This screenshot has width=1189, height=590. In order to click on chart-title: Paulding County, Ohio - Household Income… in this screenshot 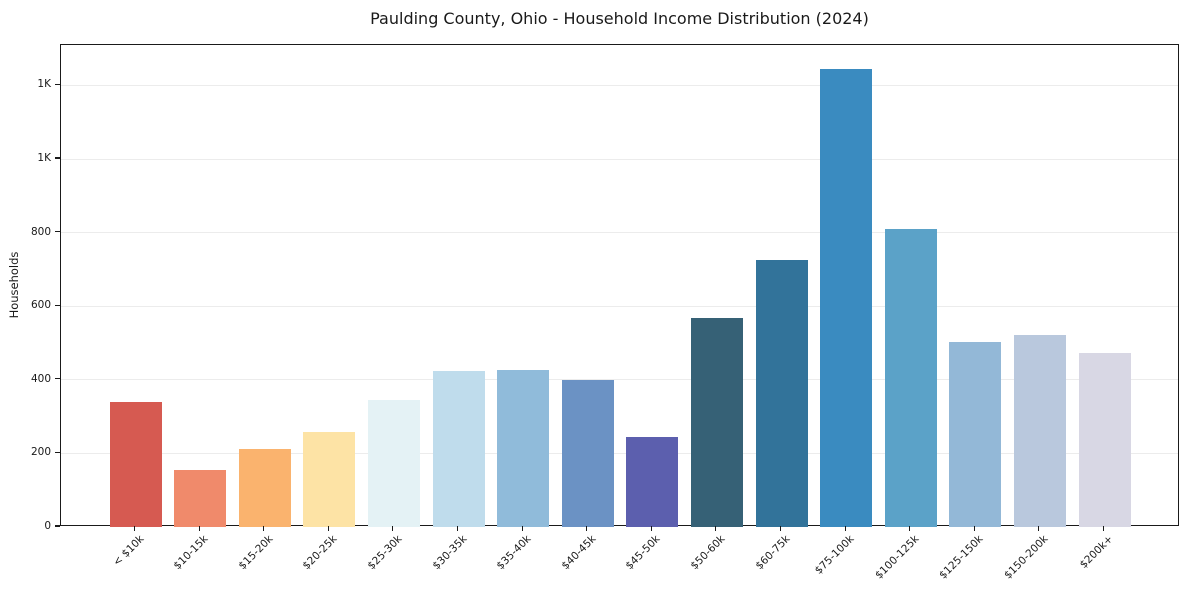, I will do `click(619, 18)`.